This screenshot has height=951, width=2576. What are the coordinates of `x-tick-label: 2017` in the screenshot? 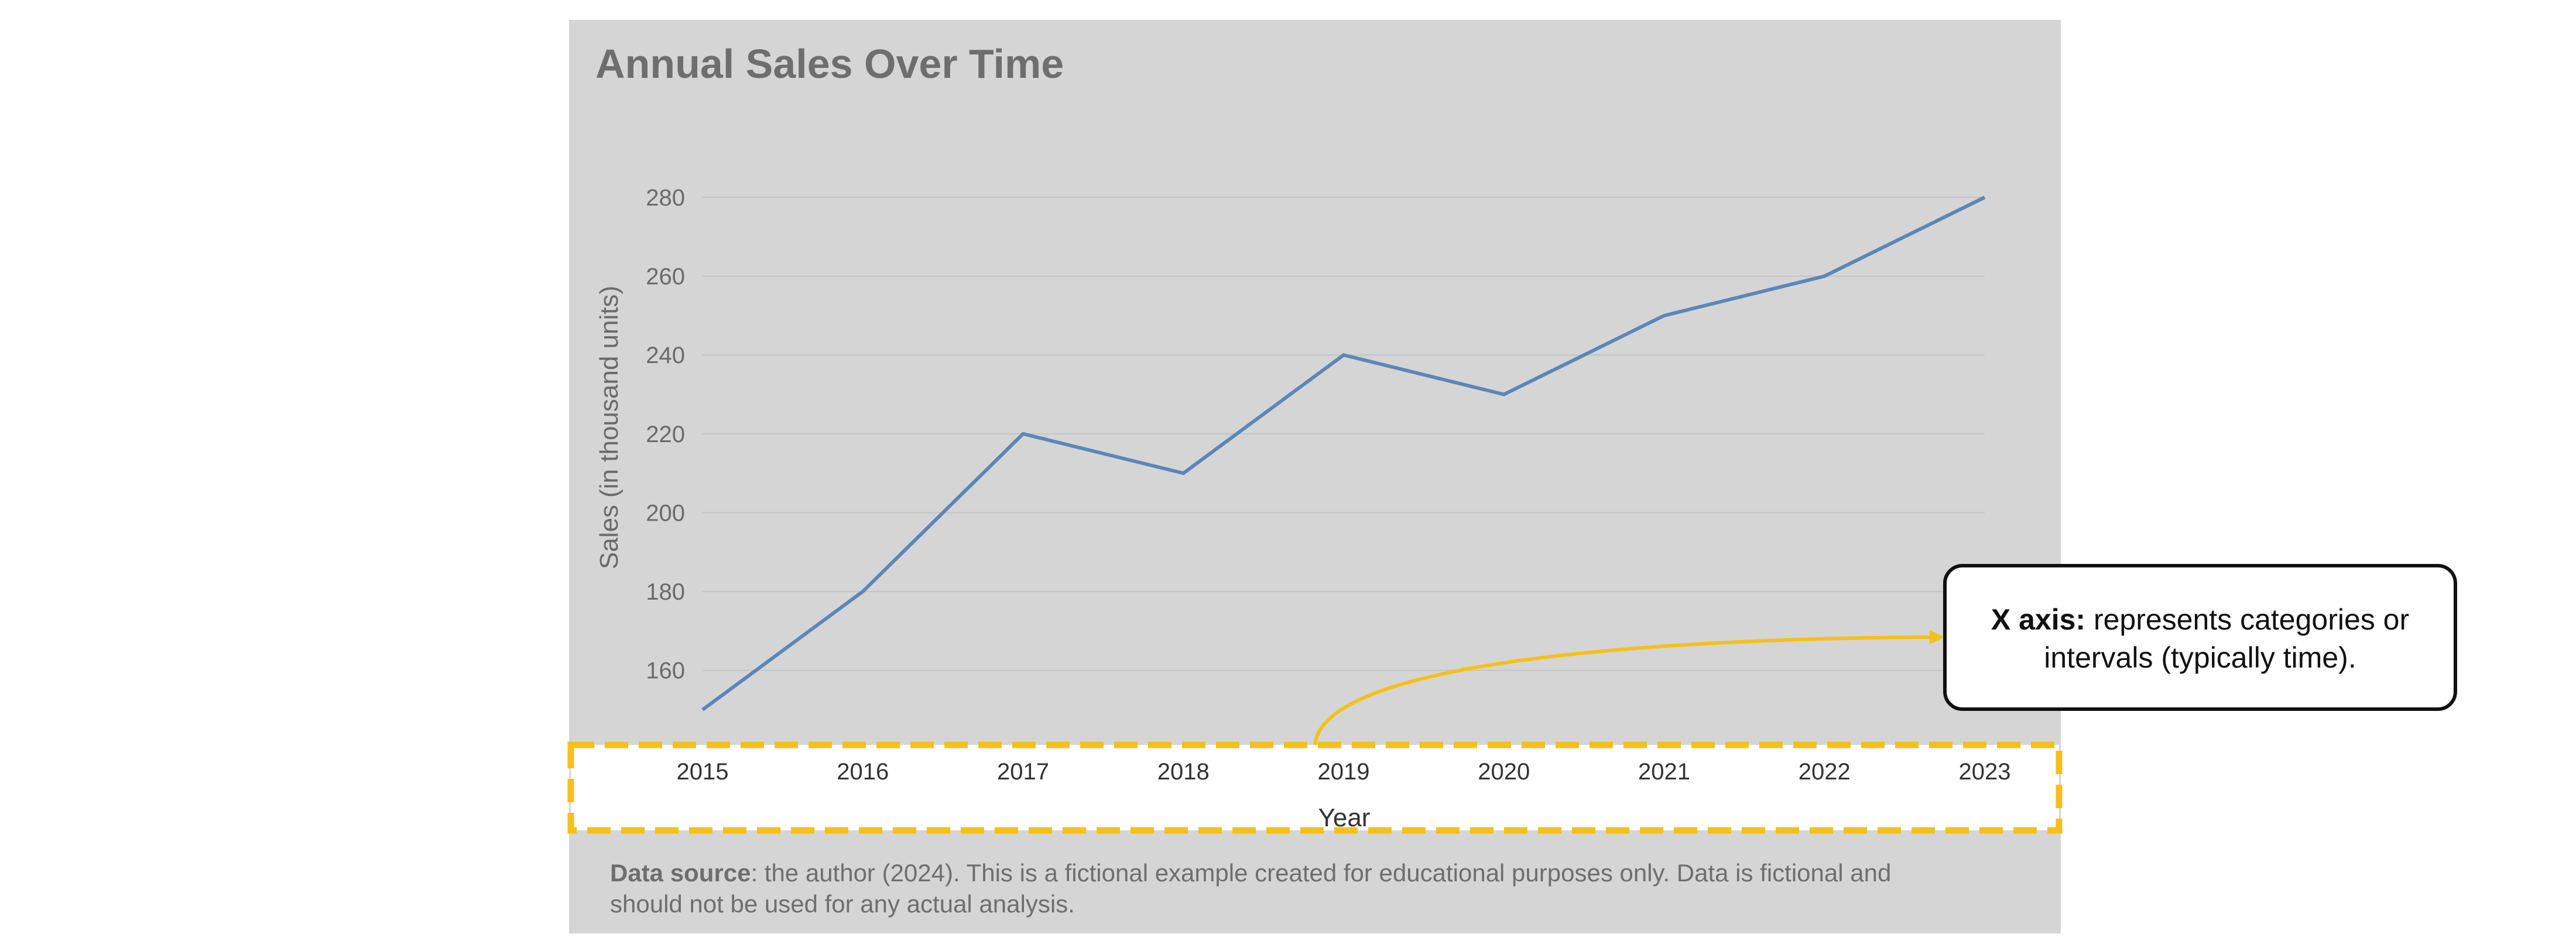 It's located at (1023, 772).